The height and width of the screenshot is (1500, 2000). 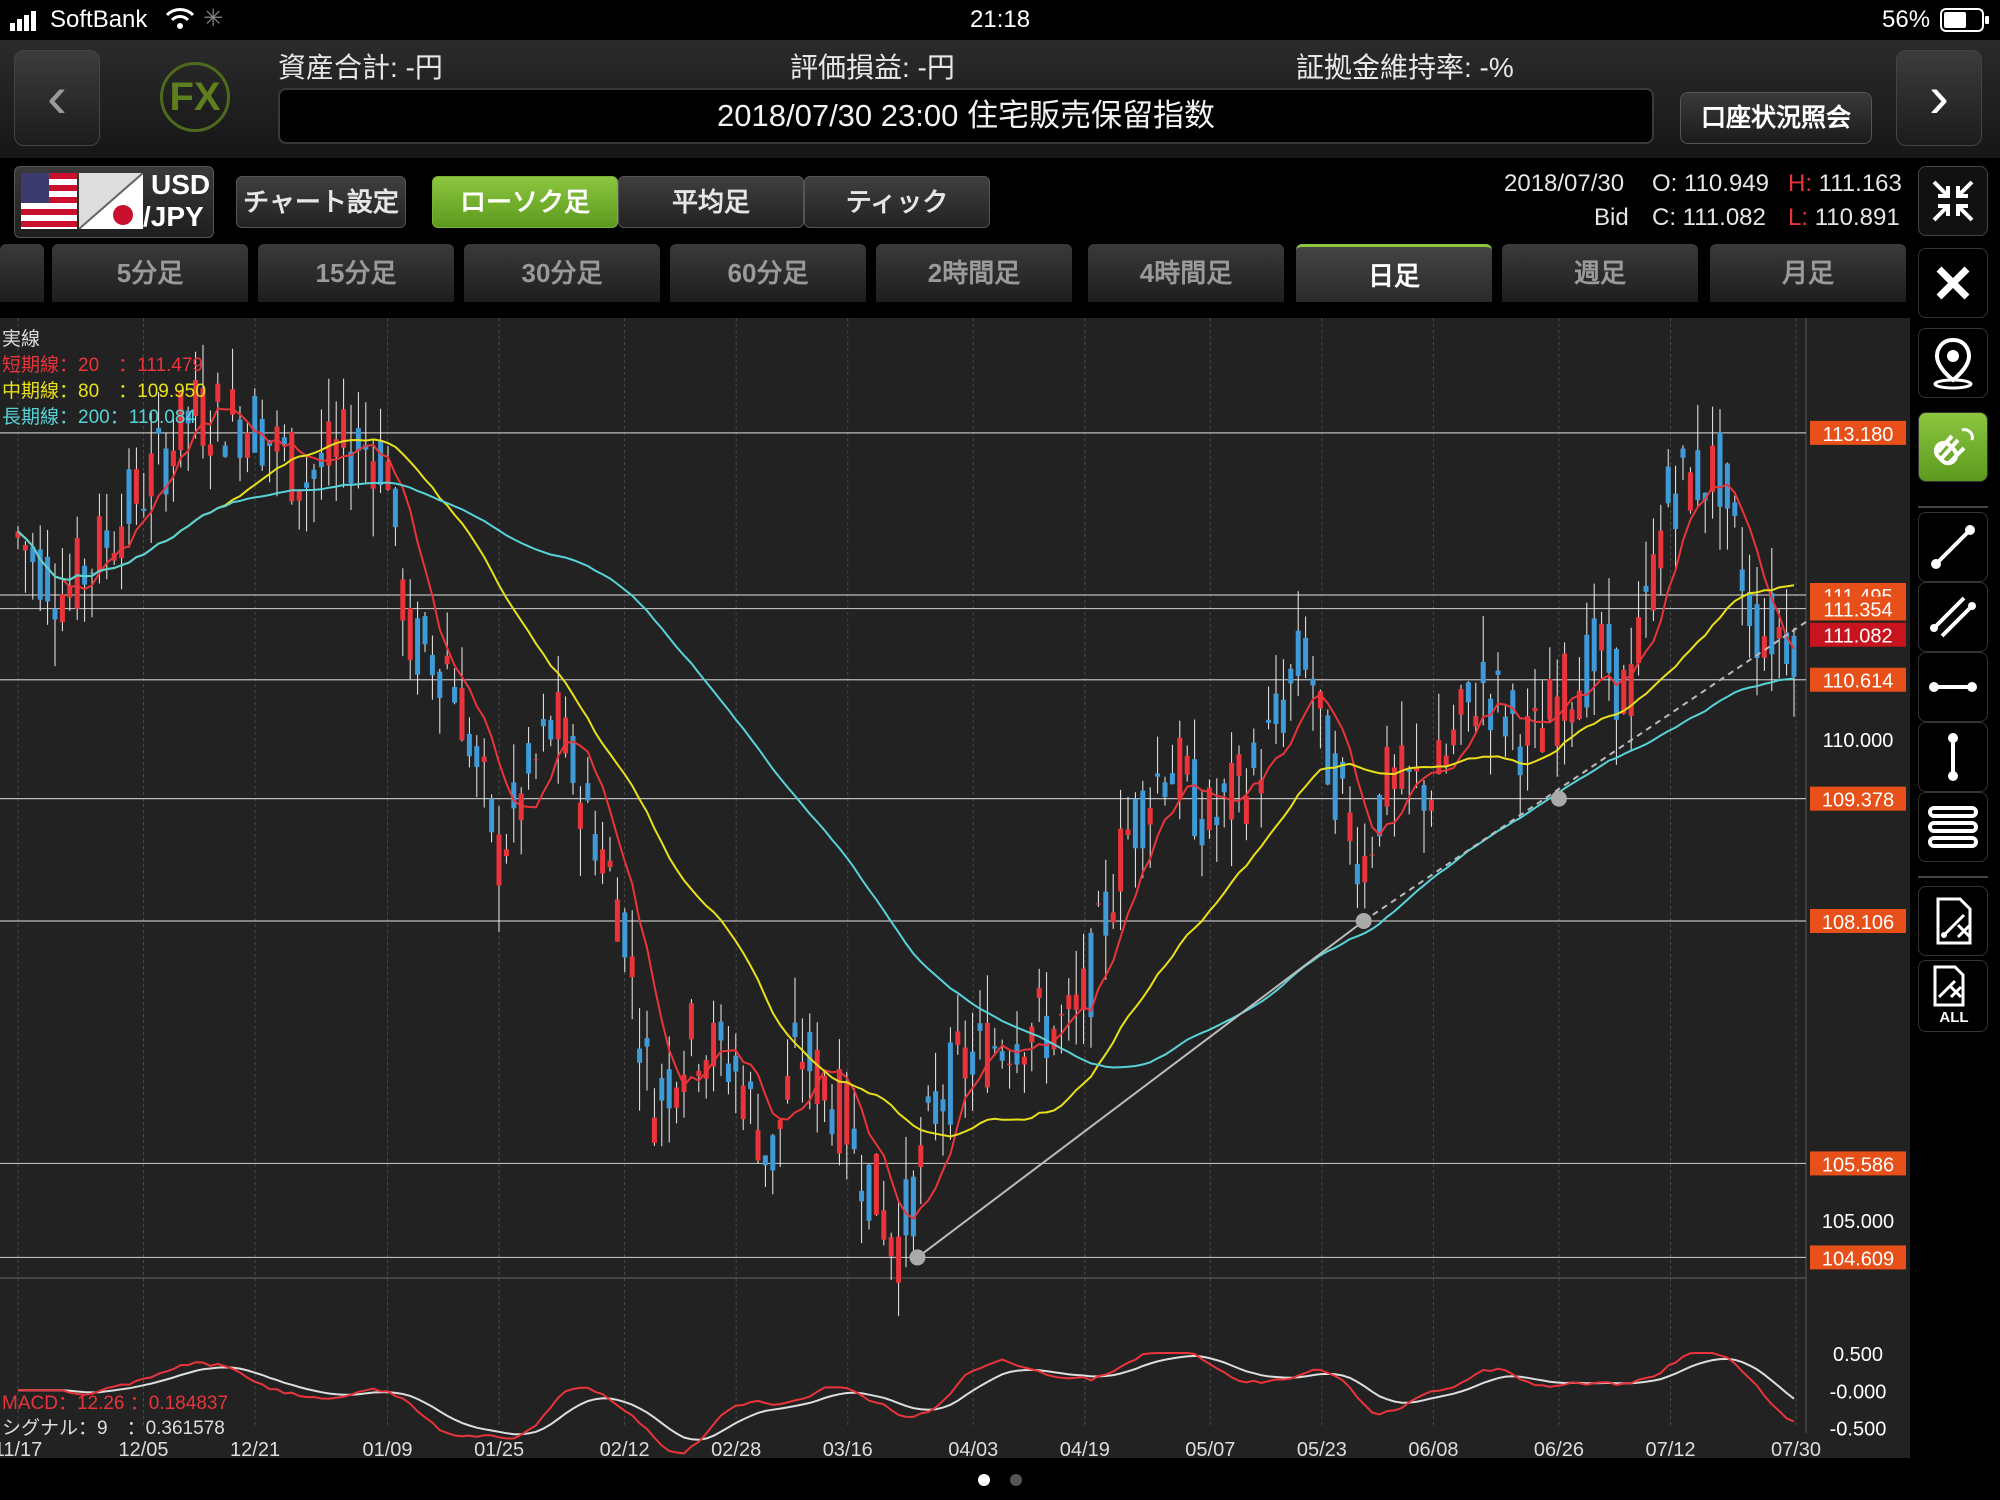 I want to click on tab-5min: 5分足, so click(x=150, y=273).